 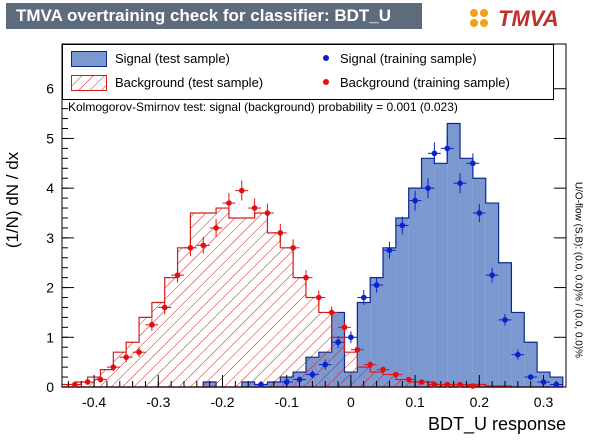 What do you see at coordinates (528, 18) in the screenshot?
I see `logo-text: TMVA` at bounding box center [528, 18].